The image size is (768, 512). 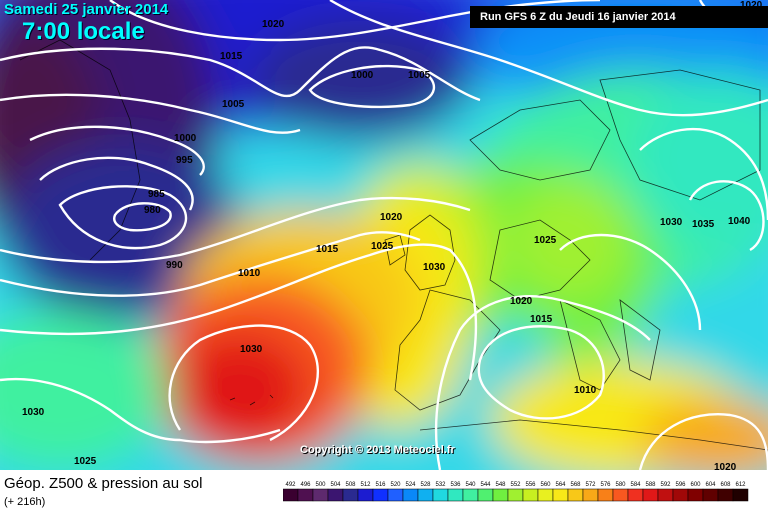 What do you see at coordinates (377, 450) in the screenshot?
I see `copyright-notice: Copyright © 2013 Meteociel.fr` at bounding box center [377, 450].